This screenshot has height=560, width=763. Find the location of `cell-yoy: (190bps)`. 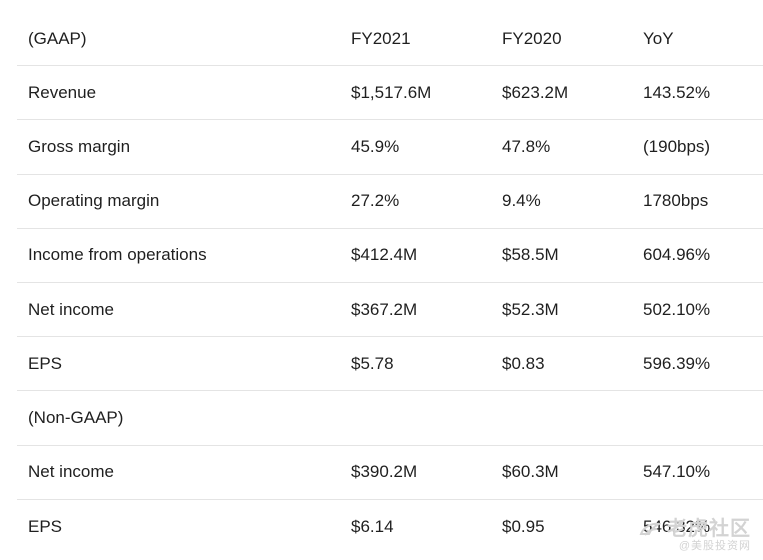

cell-yoy: (190bps) is located at coordinates (677, 146).